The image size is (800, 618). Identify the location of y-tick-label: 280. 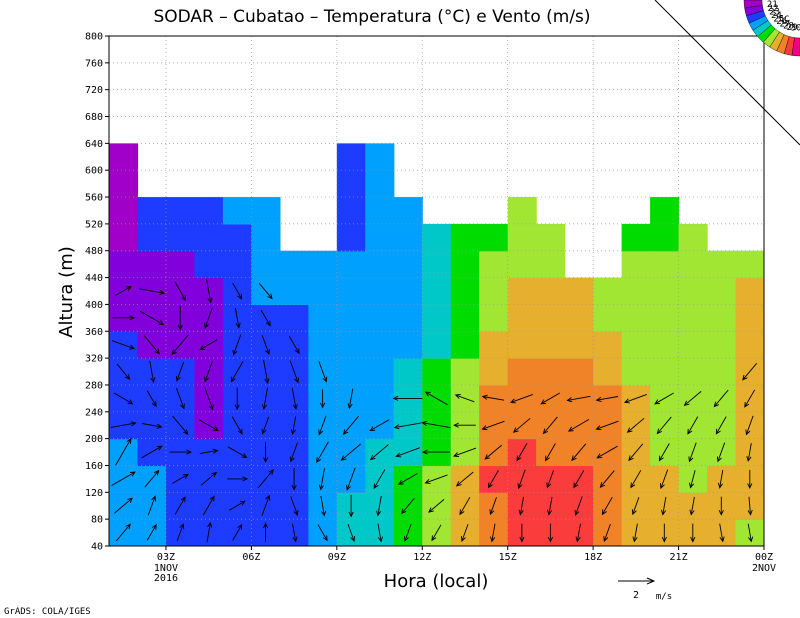
(94, 385).